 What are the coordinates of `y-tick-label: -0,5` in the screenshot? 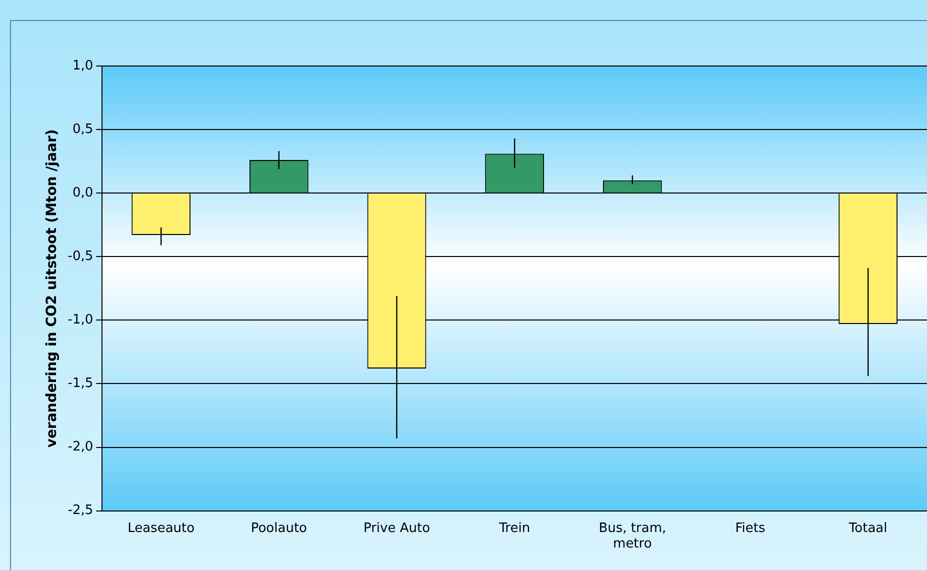 It's located at (81, 256).